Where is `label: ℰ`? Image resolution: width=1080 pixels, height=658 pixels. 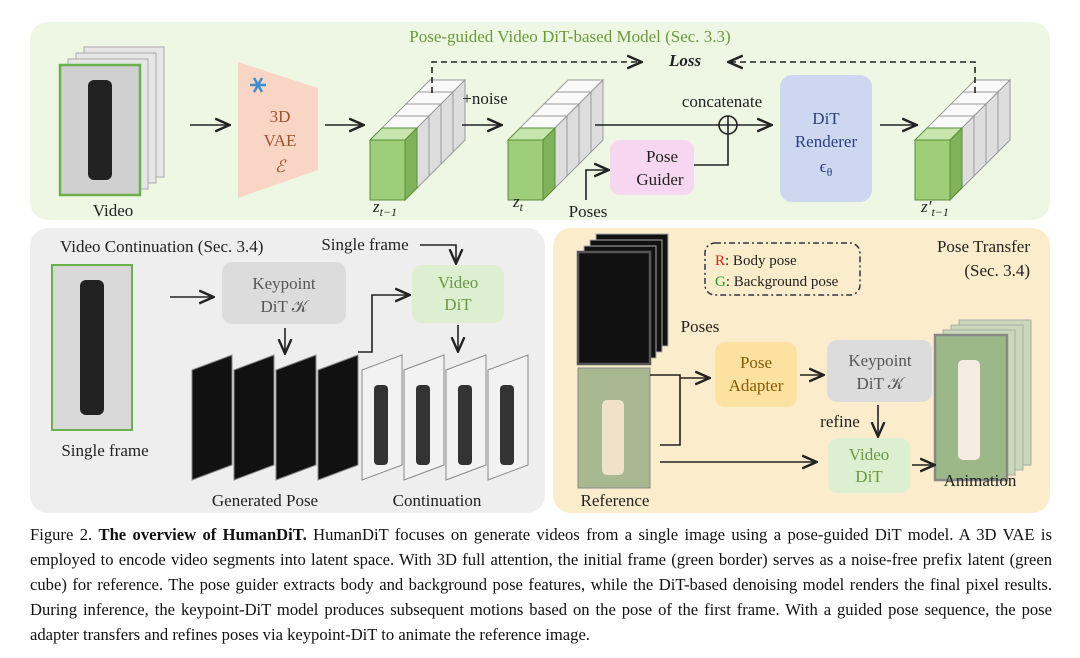 label: ℰ is located at coordinates (281, 166).